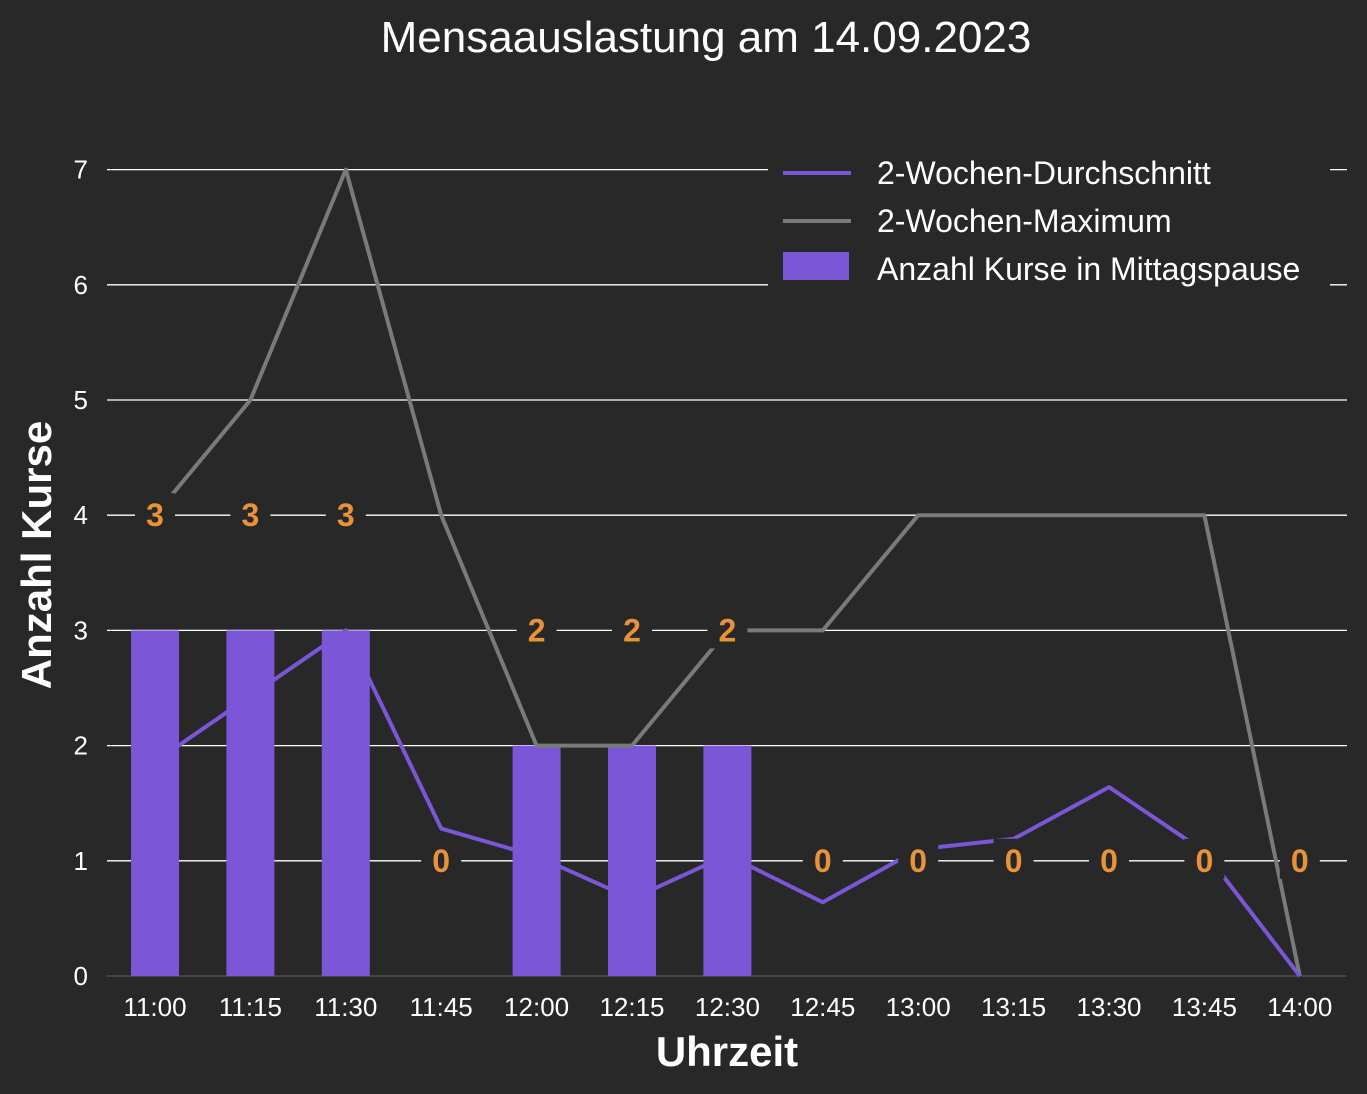 This screenshot has width=1367, height=1094. What do you see at coordinates (1013, 1007) in the screenshot?
I see `x-tick-label: 13:15` at bounding box center [1013, 1007].